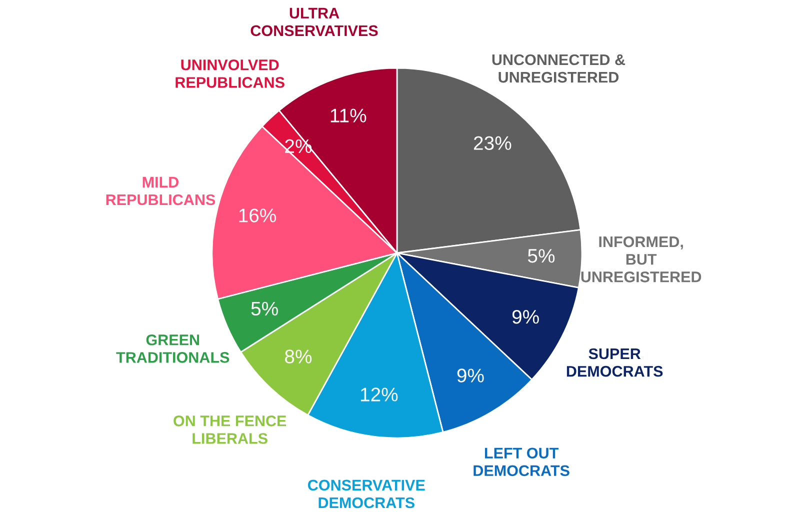 The width and height of the screenshot is (788, 512). I want to click on data-label: 12%, so click(379, 395).